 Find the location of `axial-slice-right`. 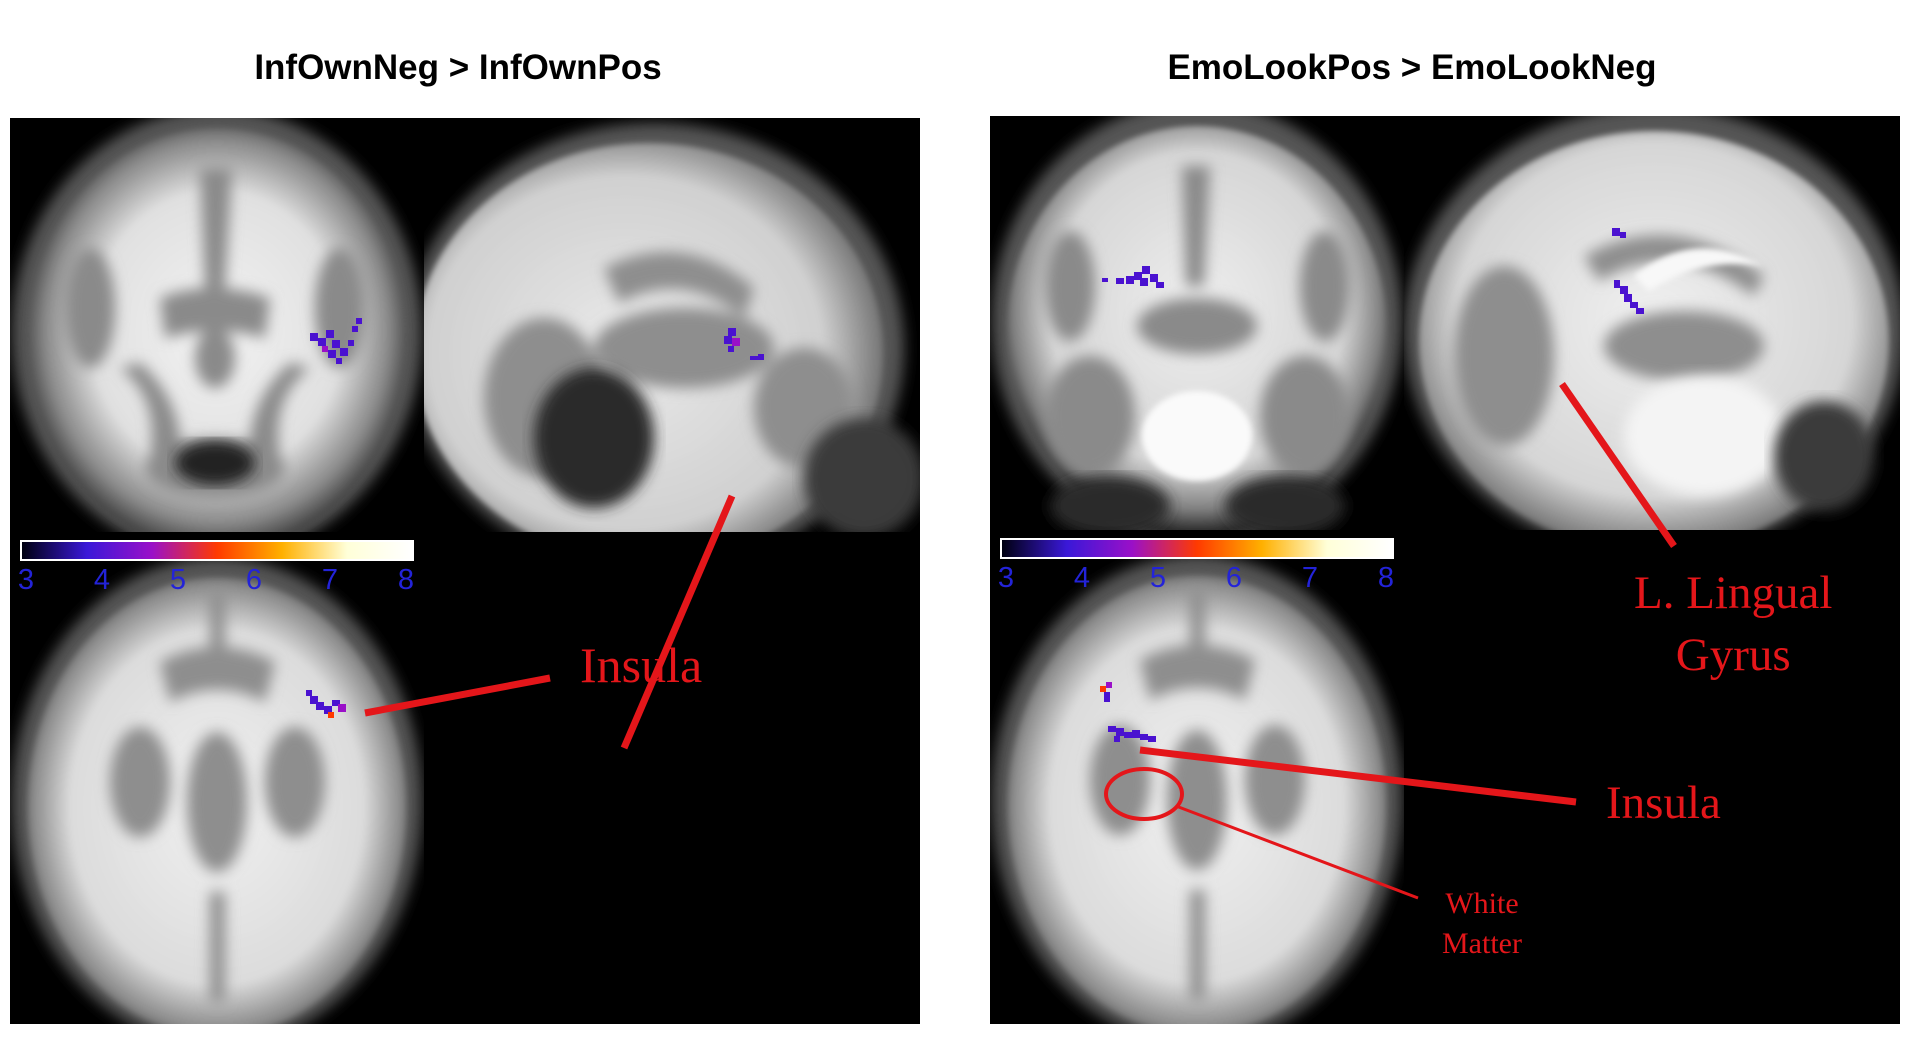

axial-slice-right is located at coordinates (1197, 777).